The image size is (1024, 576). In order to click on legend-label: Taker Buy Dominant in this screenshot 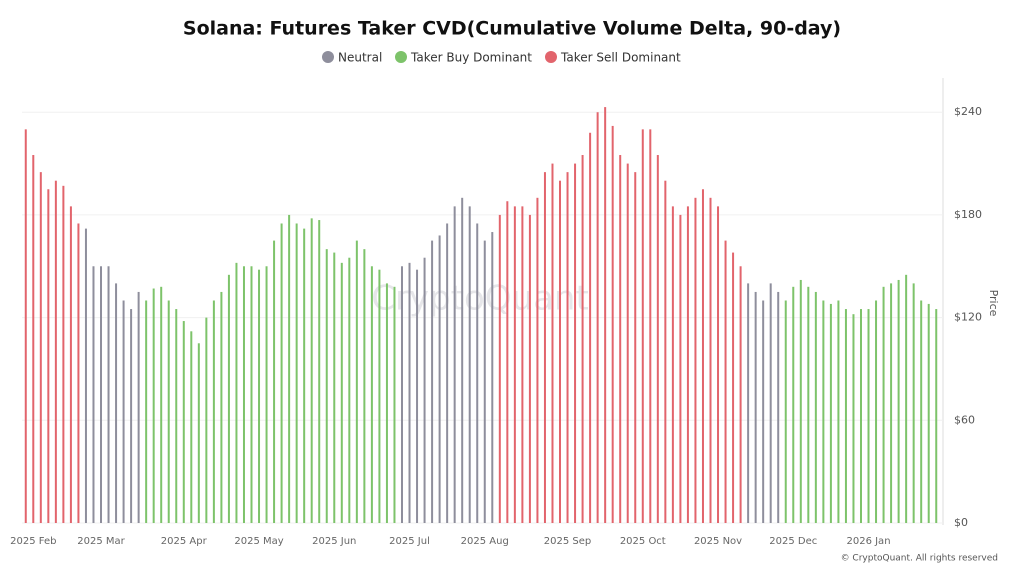, I will do `click(471, 58)`.